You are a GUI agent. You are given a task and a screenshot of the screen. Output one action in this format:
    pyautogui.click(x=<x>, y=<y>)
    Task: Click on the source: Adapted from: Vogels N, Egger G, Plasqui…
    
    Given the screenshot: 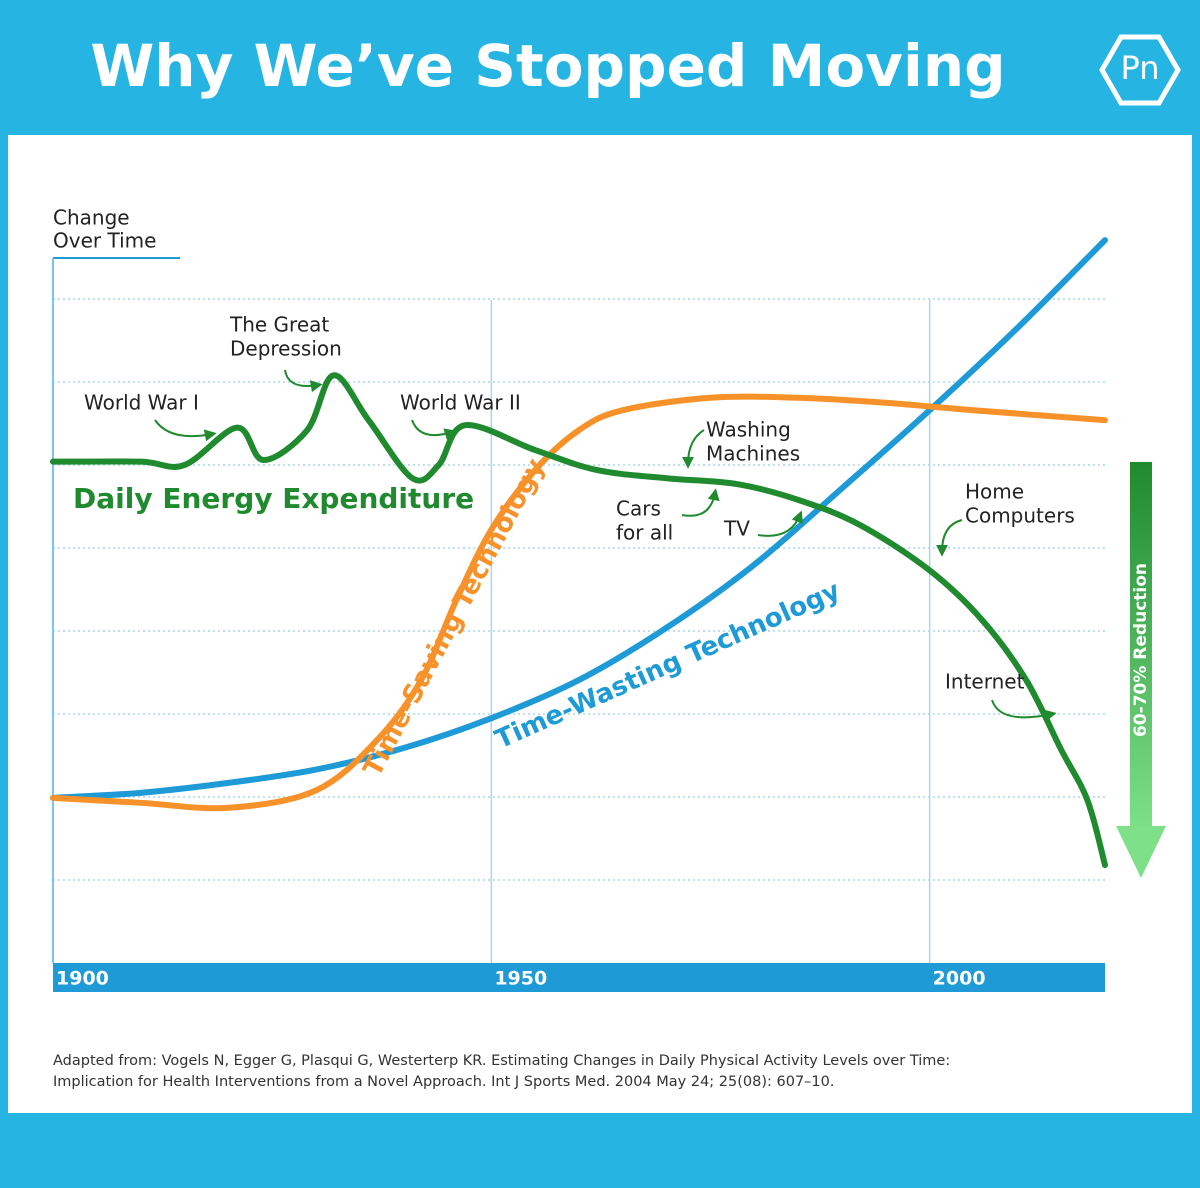 What is the action you would take?
    pyautogui.click(x=501, y=1061)
    